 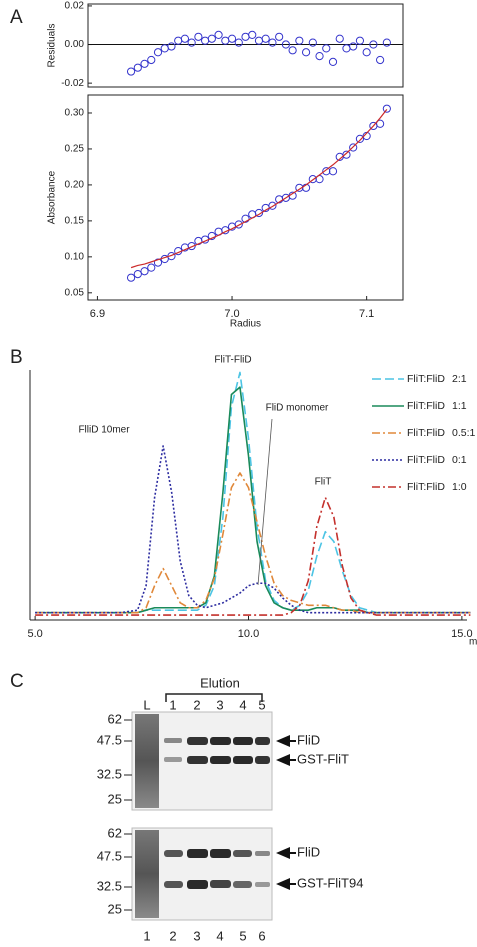 What do you see at coordinates (196, 704) in the screenshot?
I see `lane-label: 2` at bounding box center [196, 704].